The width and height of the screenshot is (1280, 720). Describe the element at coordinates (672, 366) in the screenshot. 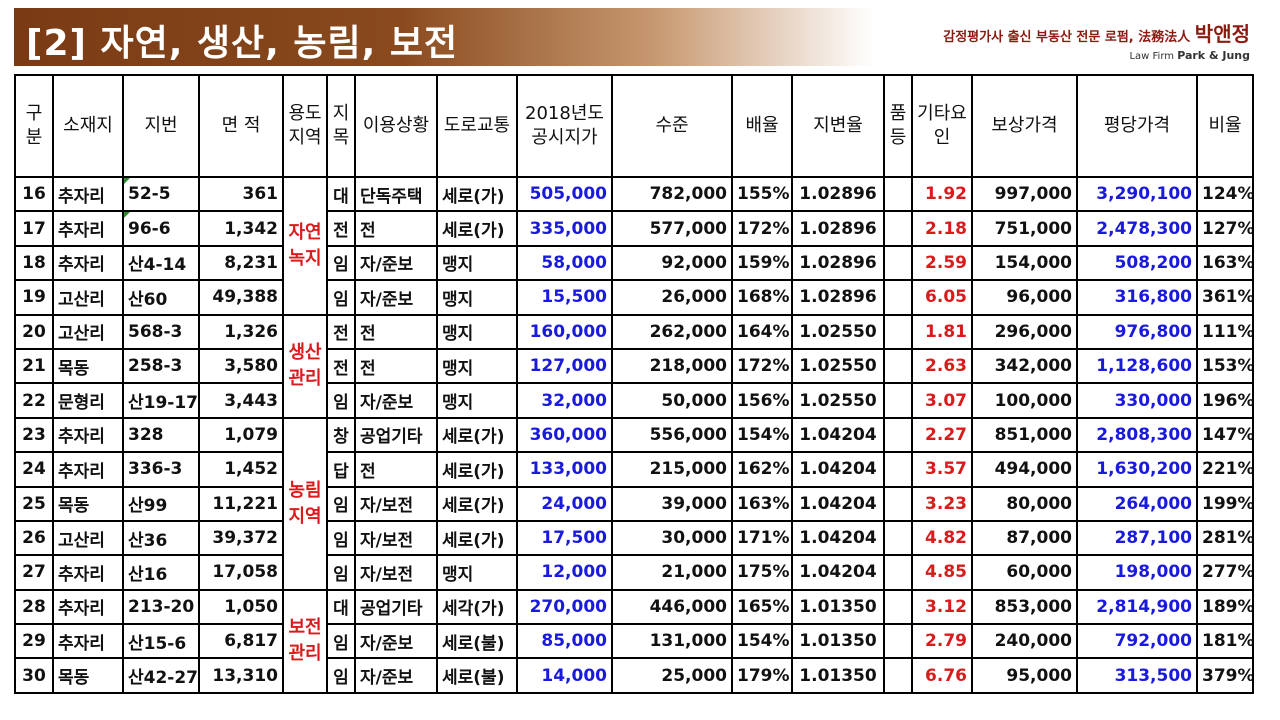

I see `level-cell: 218,000` at that location.